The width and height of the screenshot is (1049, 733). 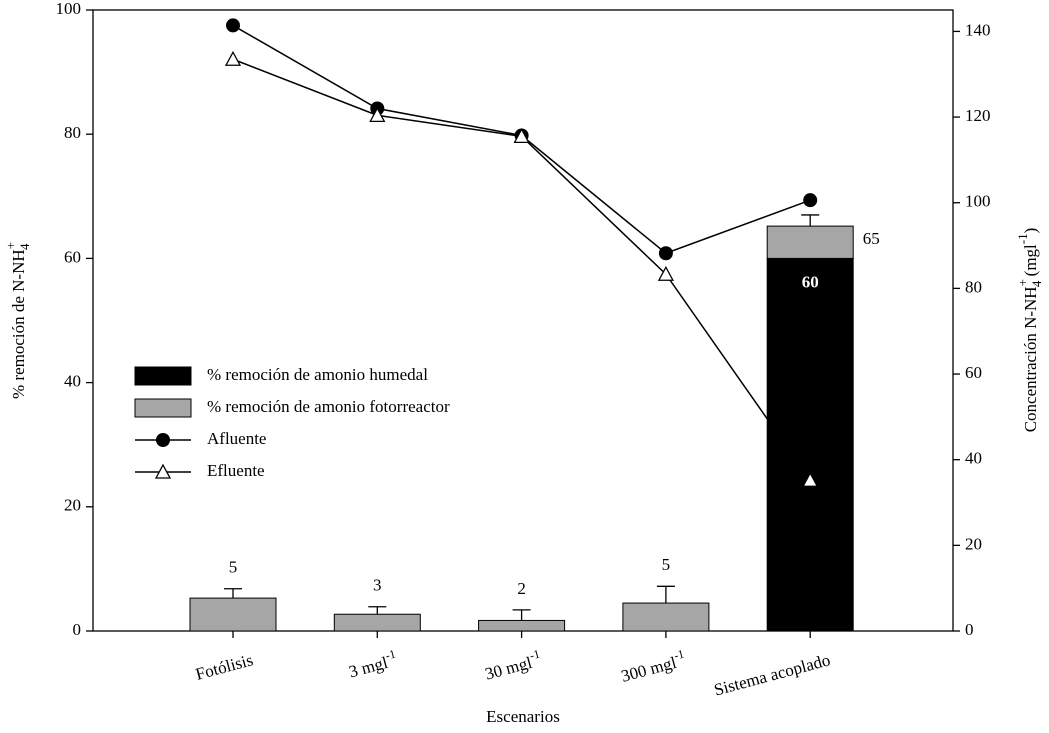 I want to click on legend-label: % remoción de amonio fotorreactor, so click(x=328, y=406).